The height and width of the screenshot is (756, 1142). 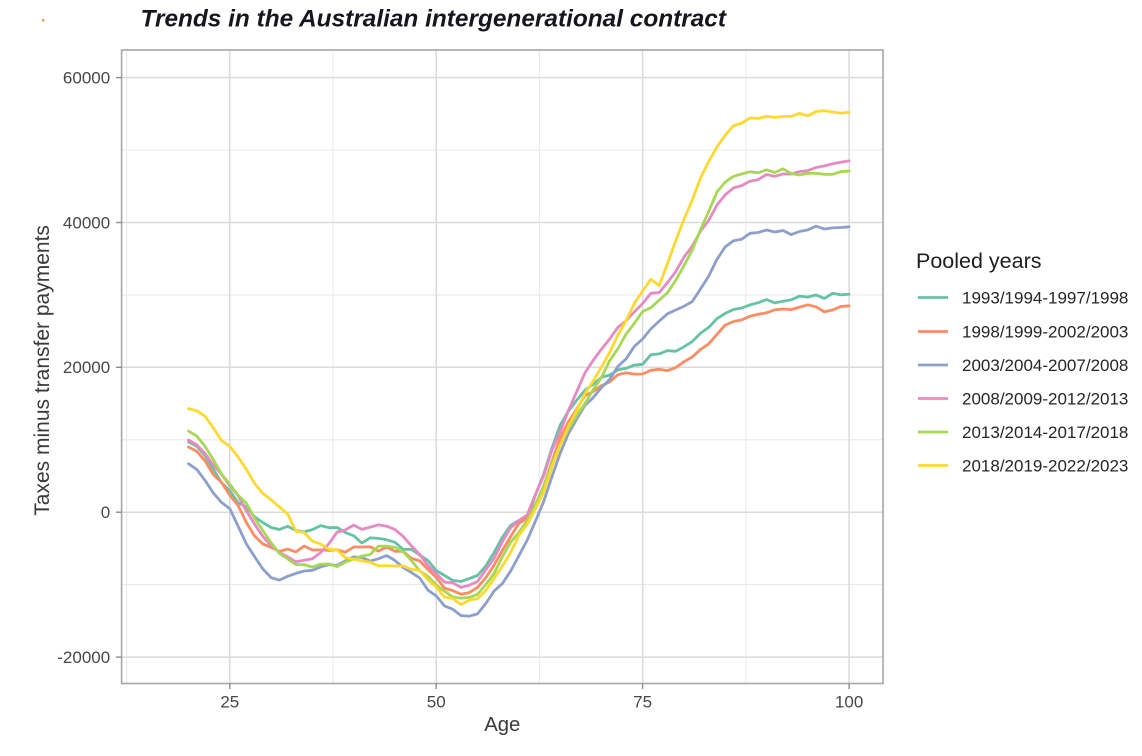 What do you see at coordinates (42, 370) in the screenshot?
I see `svg-text: Taxes minus transfer payments` at bounding box center [42, 370].